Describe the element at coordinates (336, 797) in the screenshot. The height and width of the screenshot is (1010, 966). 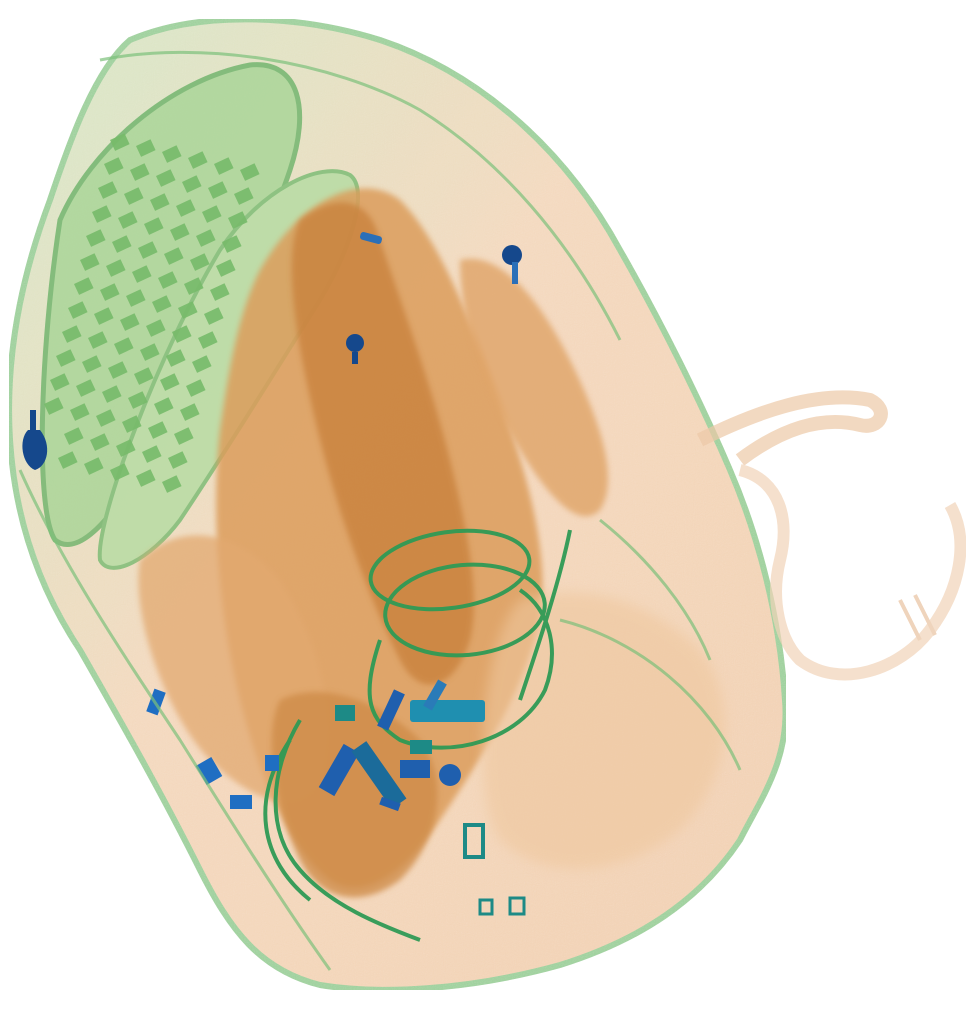
I see `metal-components` at that location.